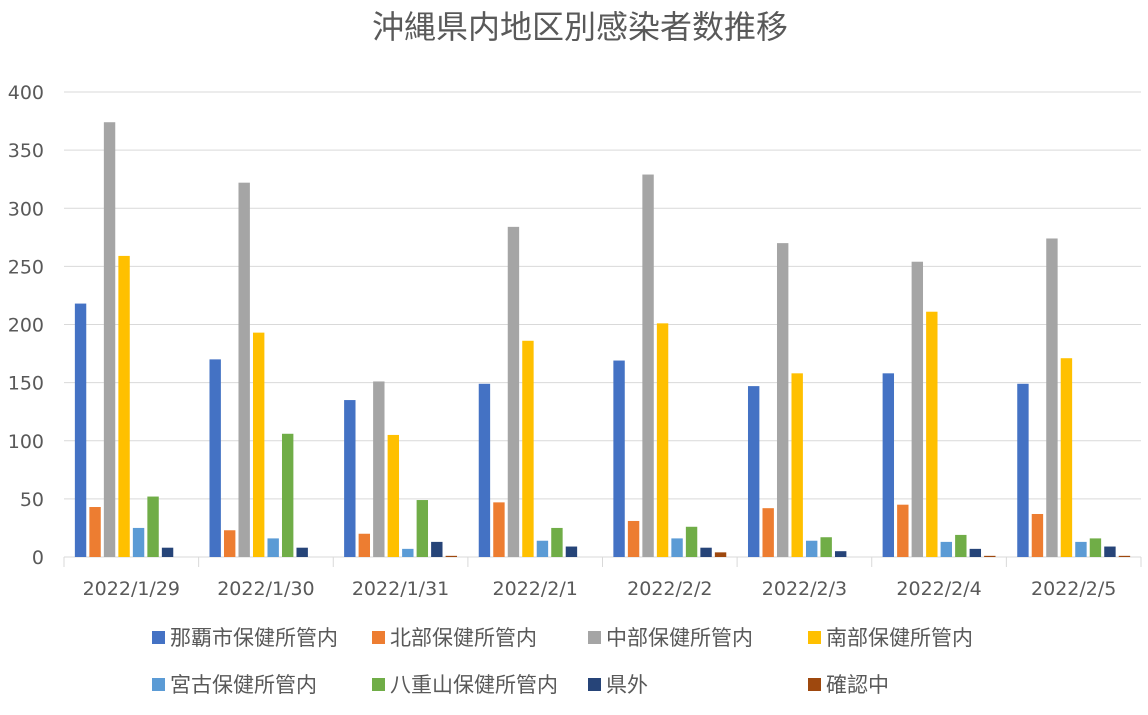 This screenshot has width=1148, height=715. I want to click on y-tick-label: 50, so click(32, 500).